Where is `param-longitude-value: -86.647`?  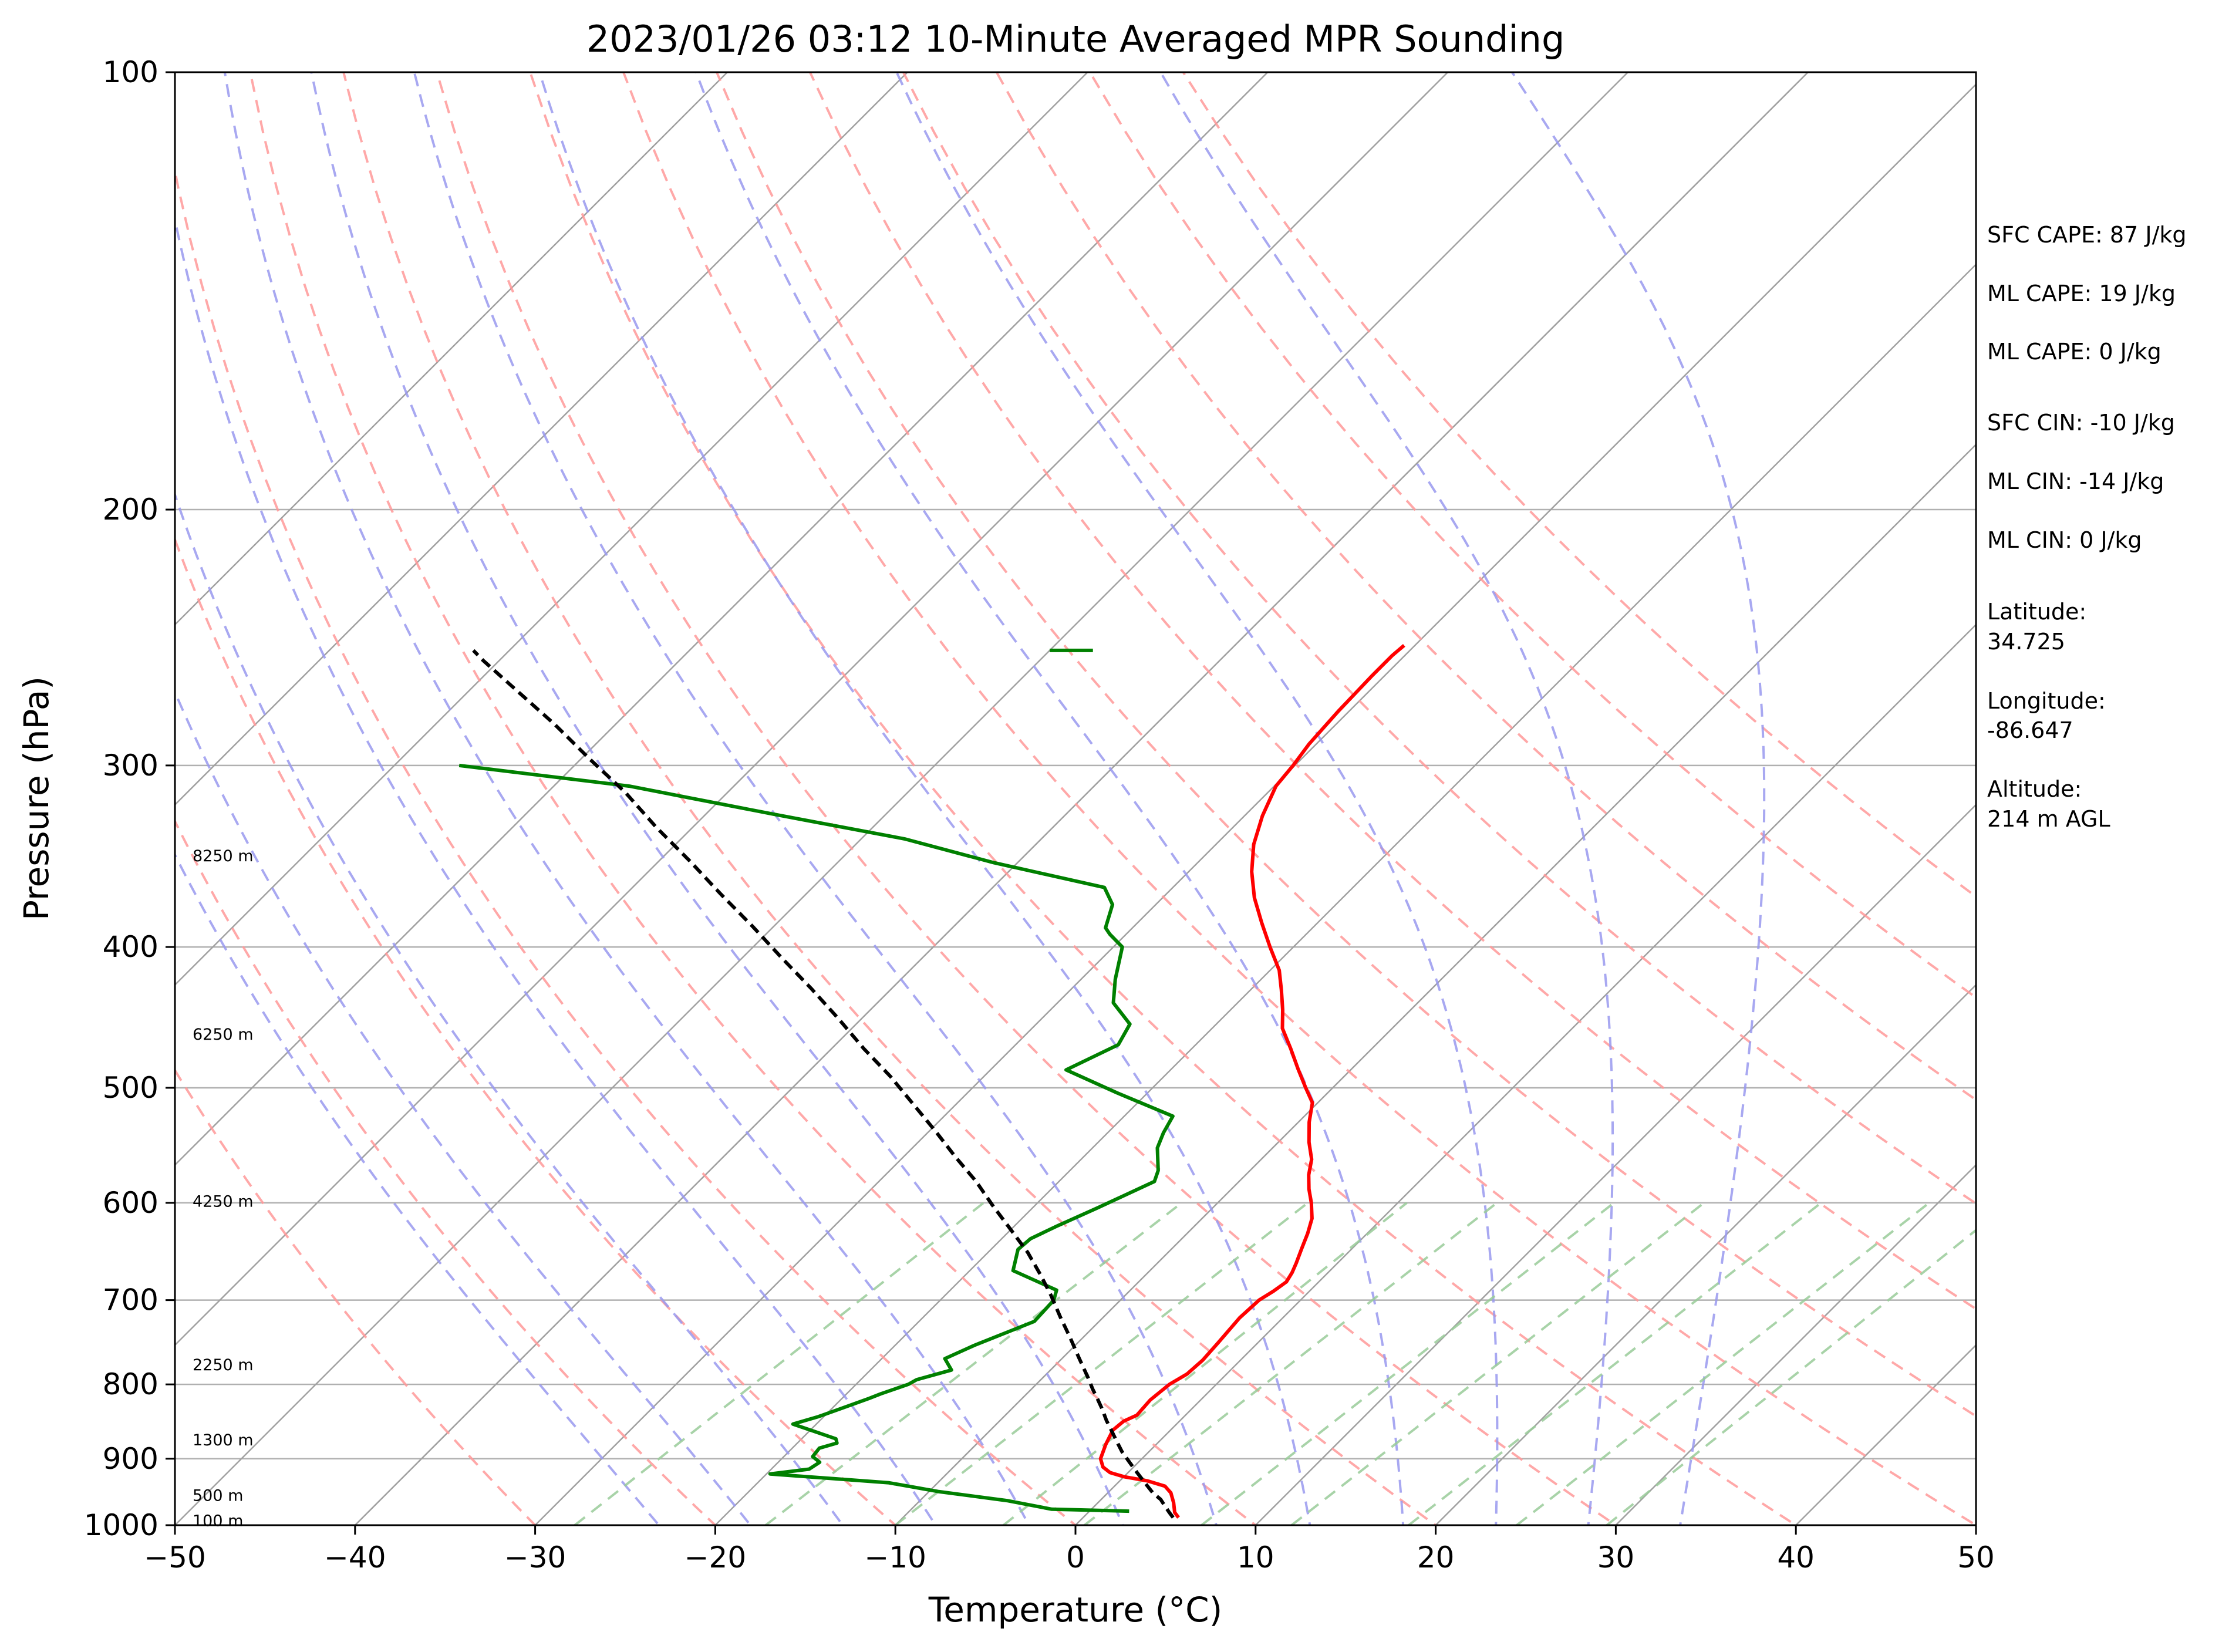
param-longitude-value: -86.647 is located at coordinates (2030, 730).